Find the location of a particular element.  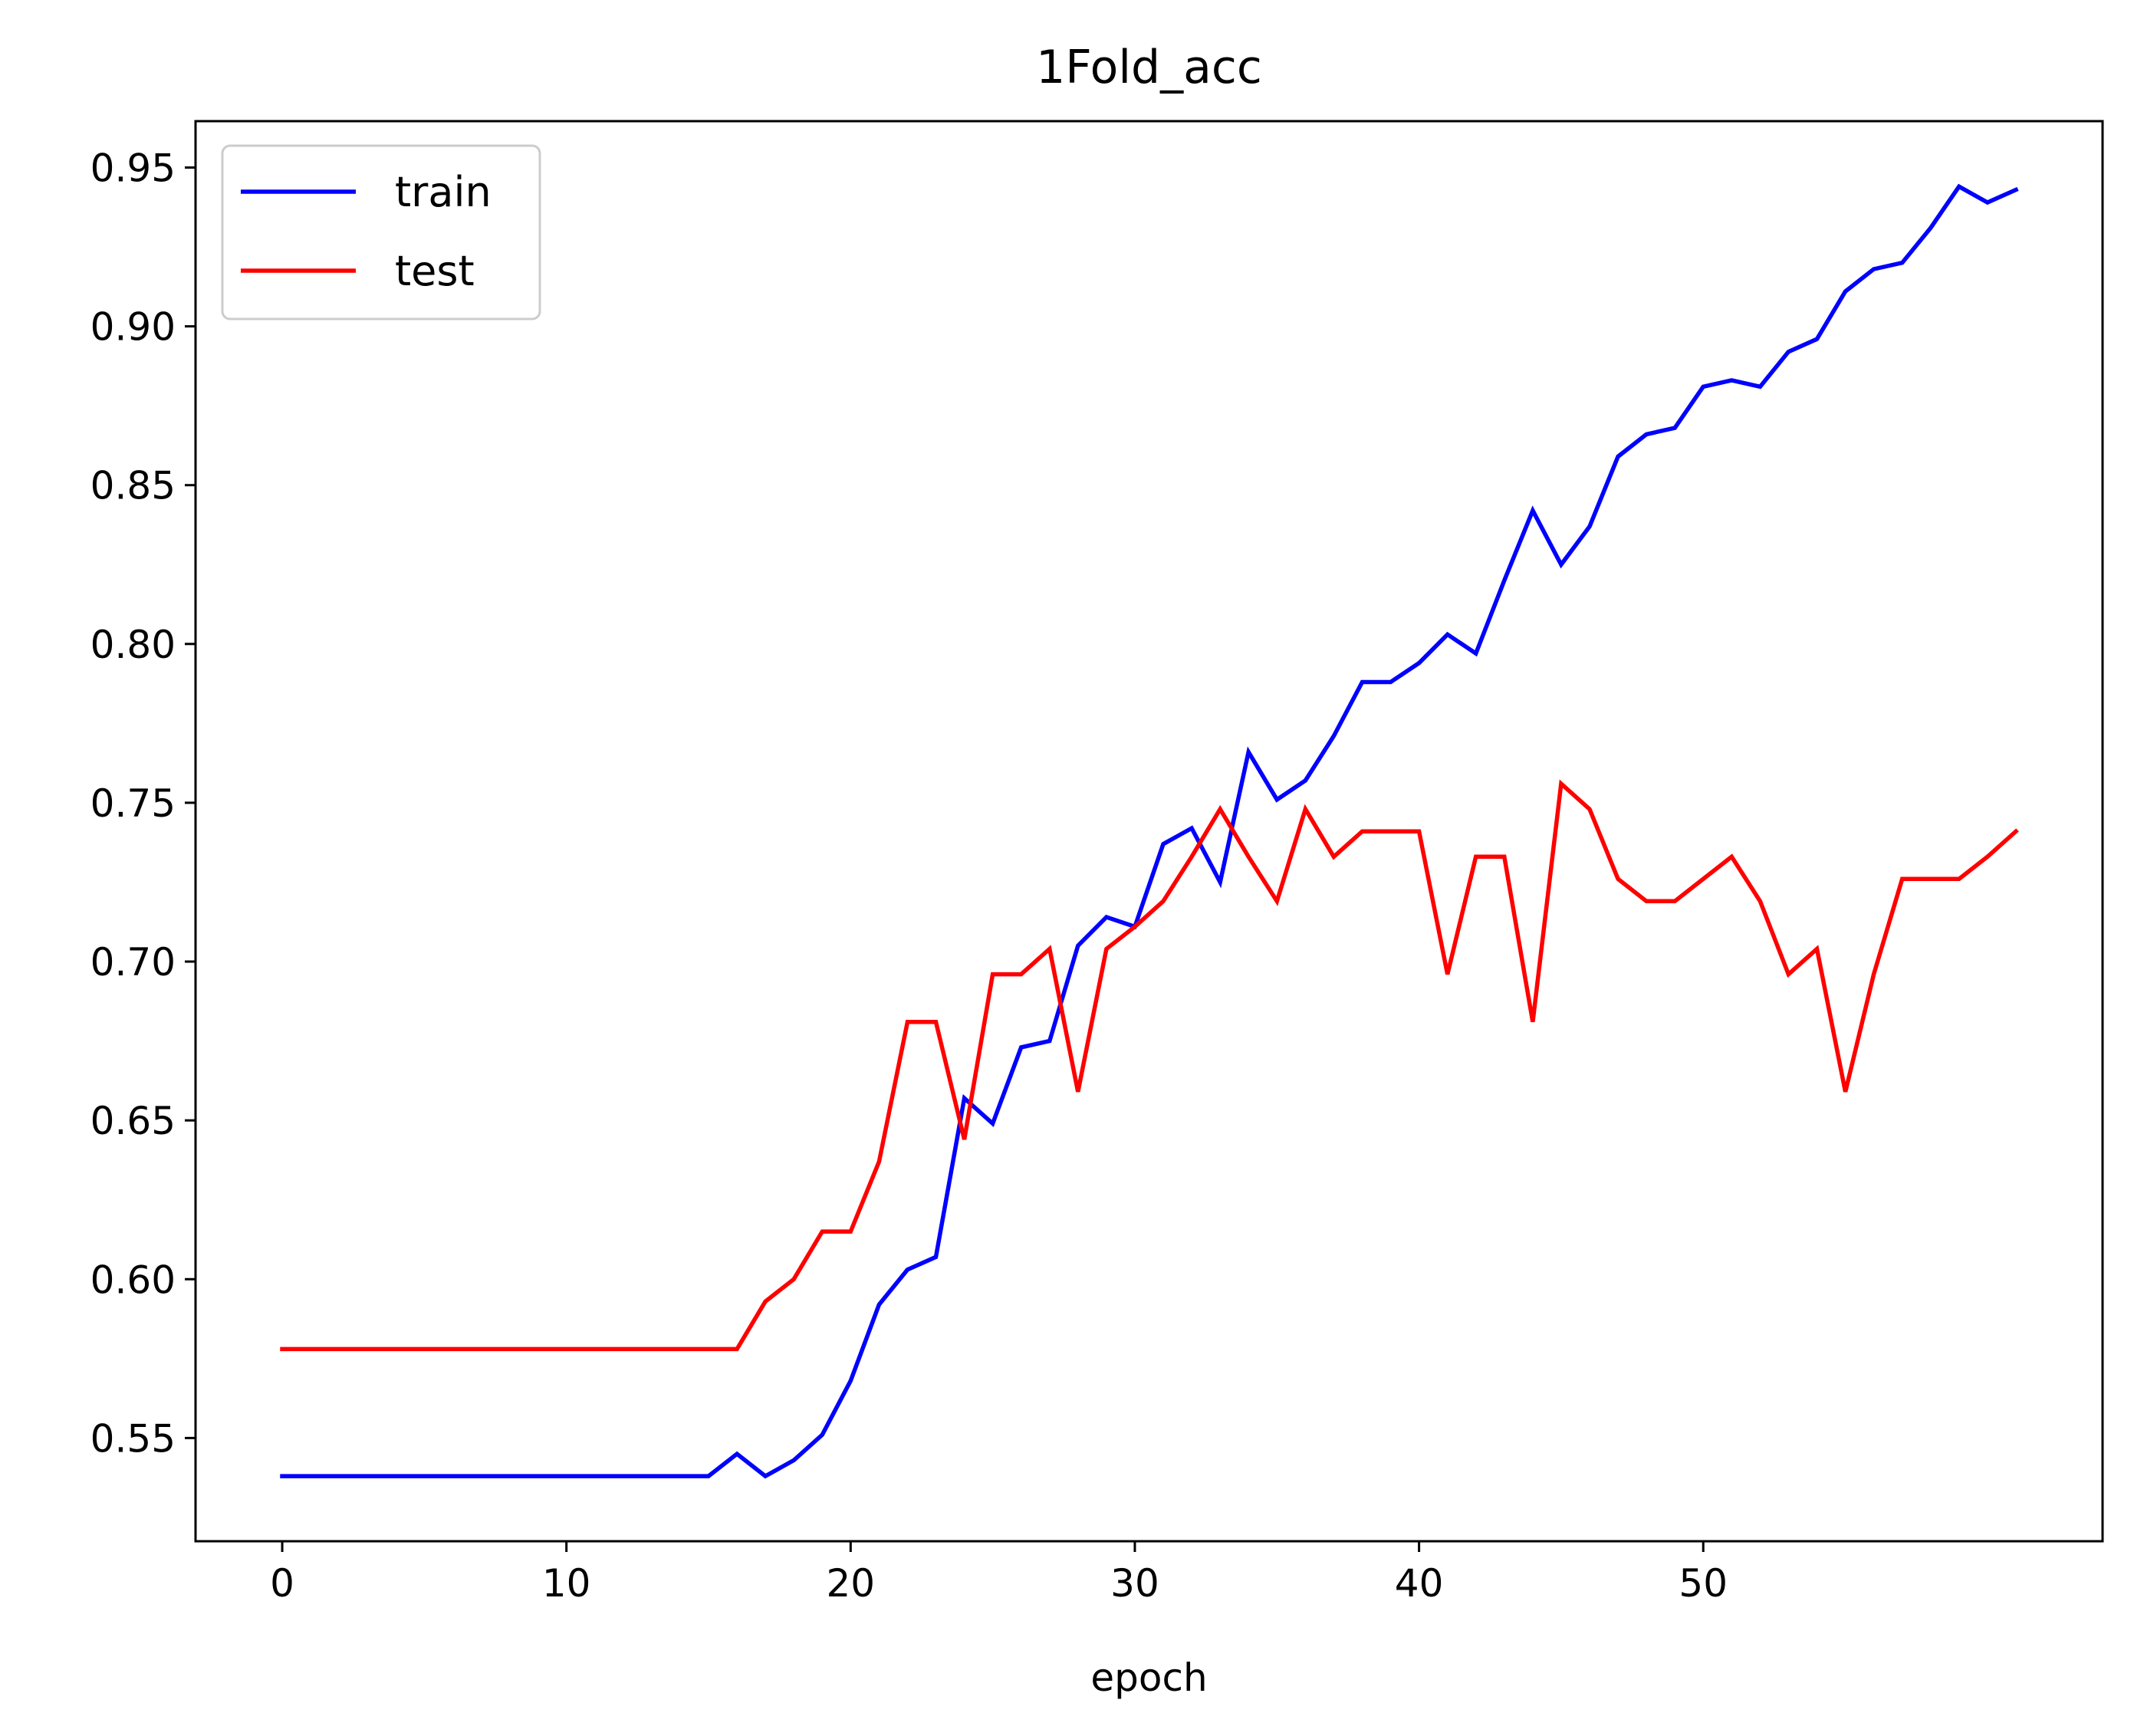

x-tick-label: 30 is located at coordinates (1134, 1584).